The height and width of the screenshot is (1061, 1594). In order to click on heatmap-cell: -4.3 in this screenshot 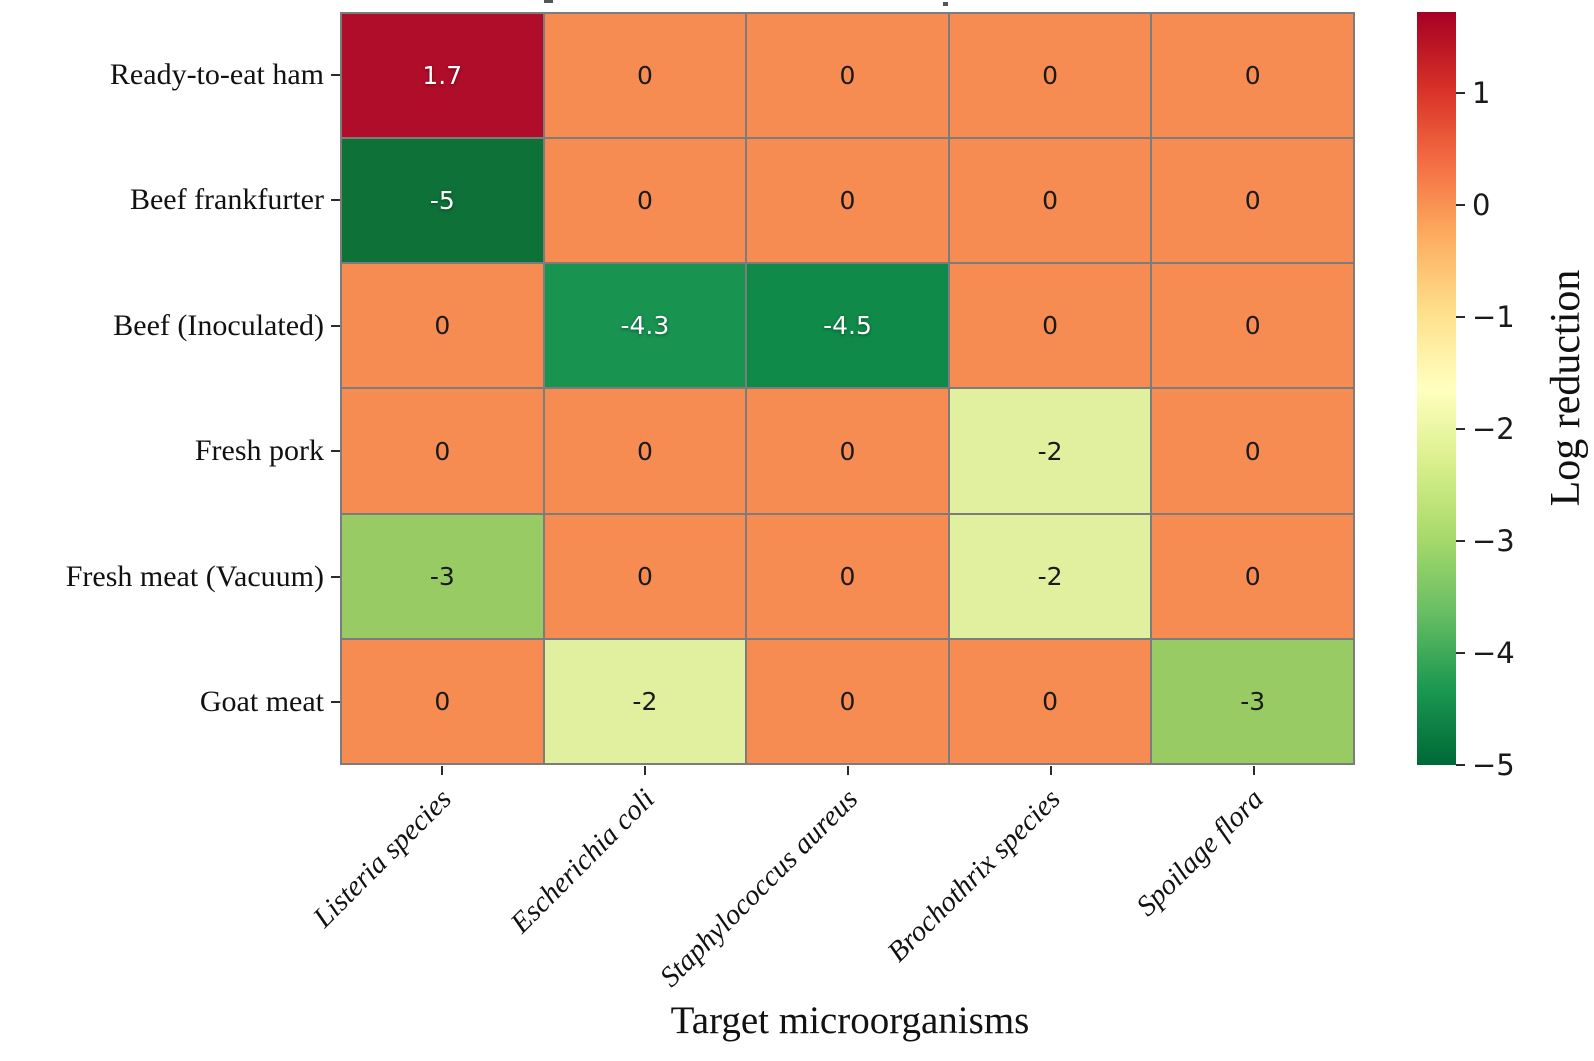, I will do `click(645, 326)`.